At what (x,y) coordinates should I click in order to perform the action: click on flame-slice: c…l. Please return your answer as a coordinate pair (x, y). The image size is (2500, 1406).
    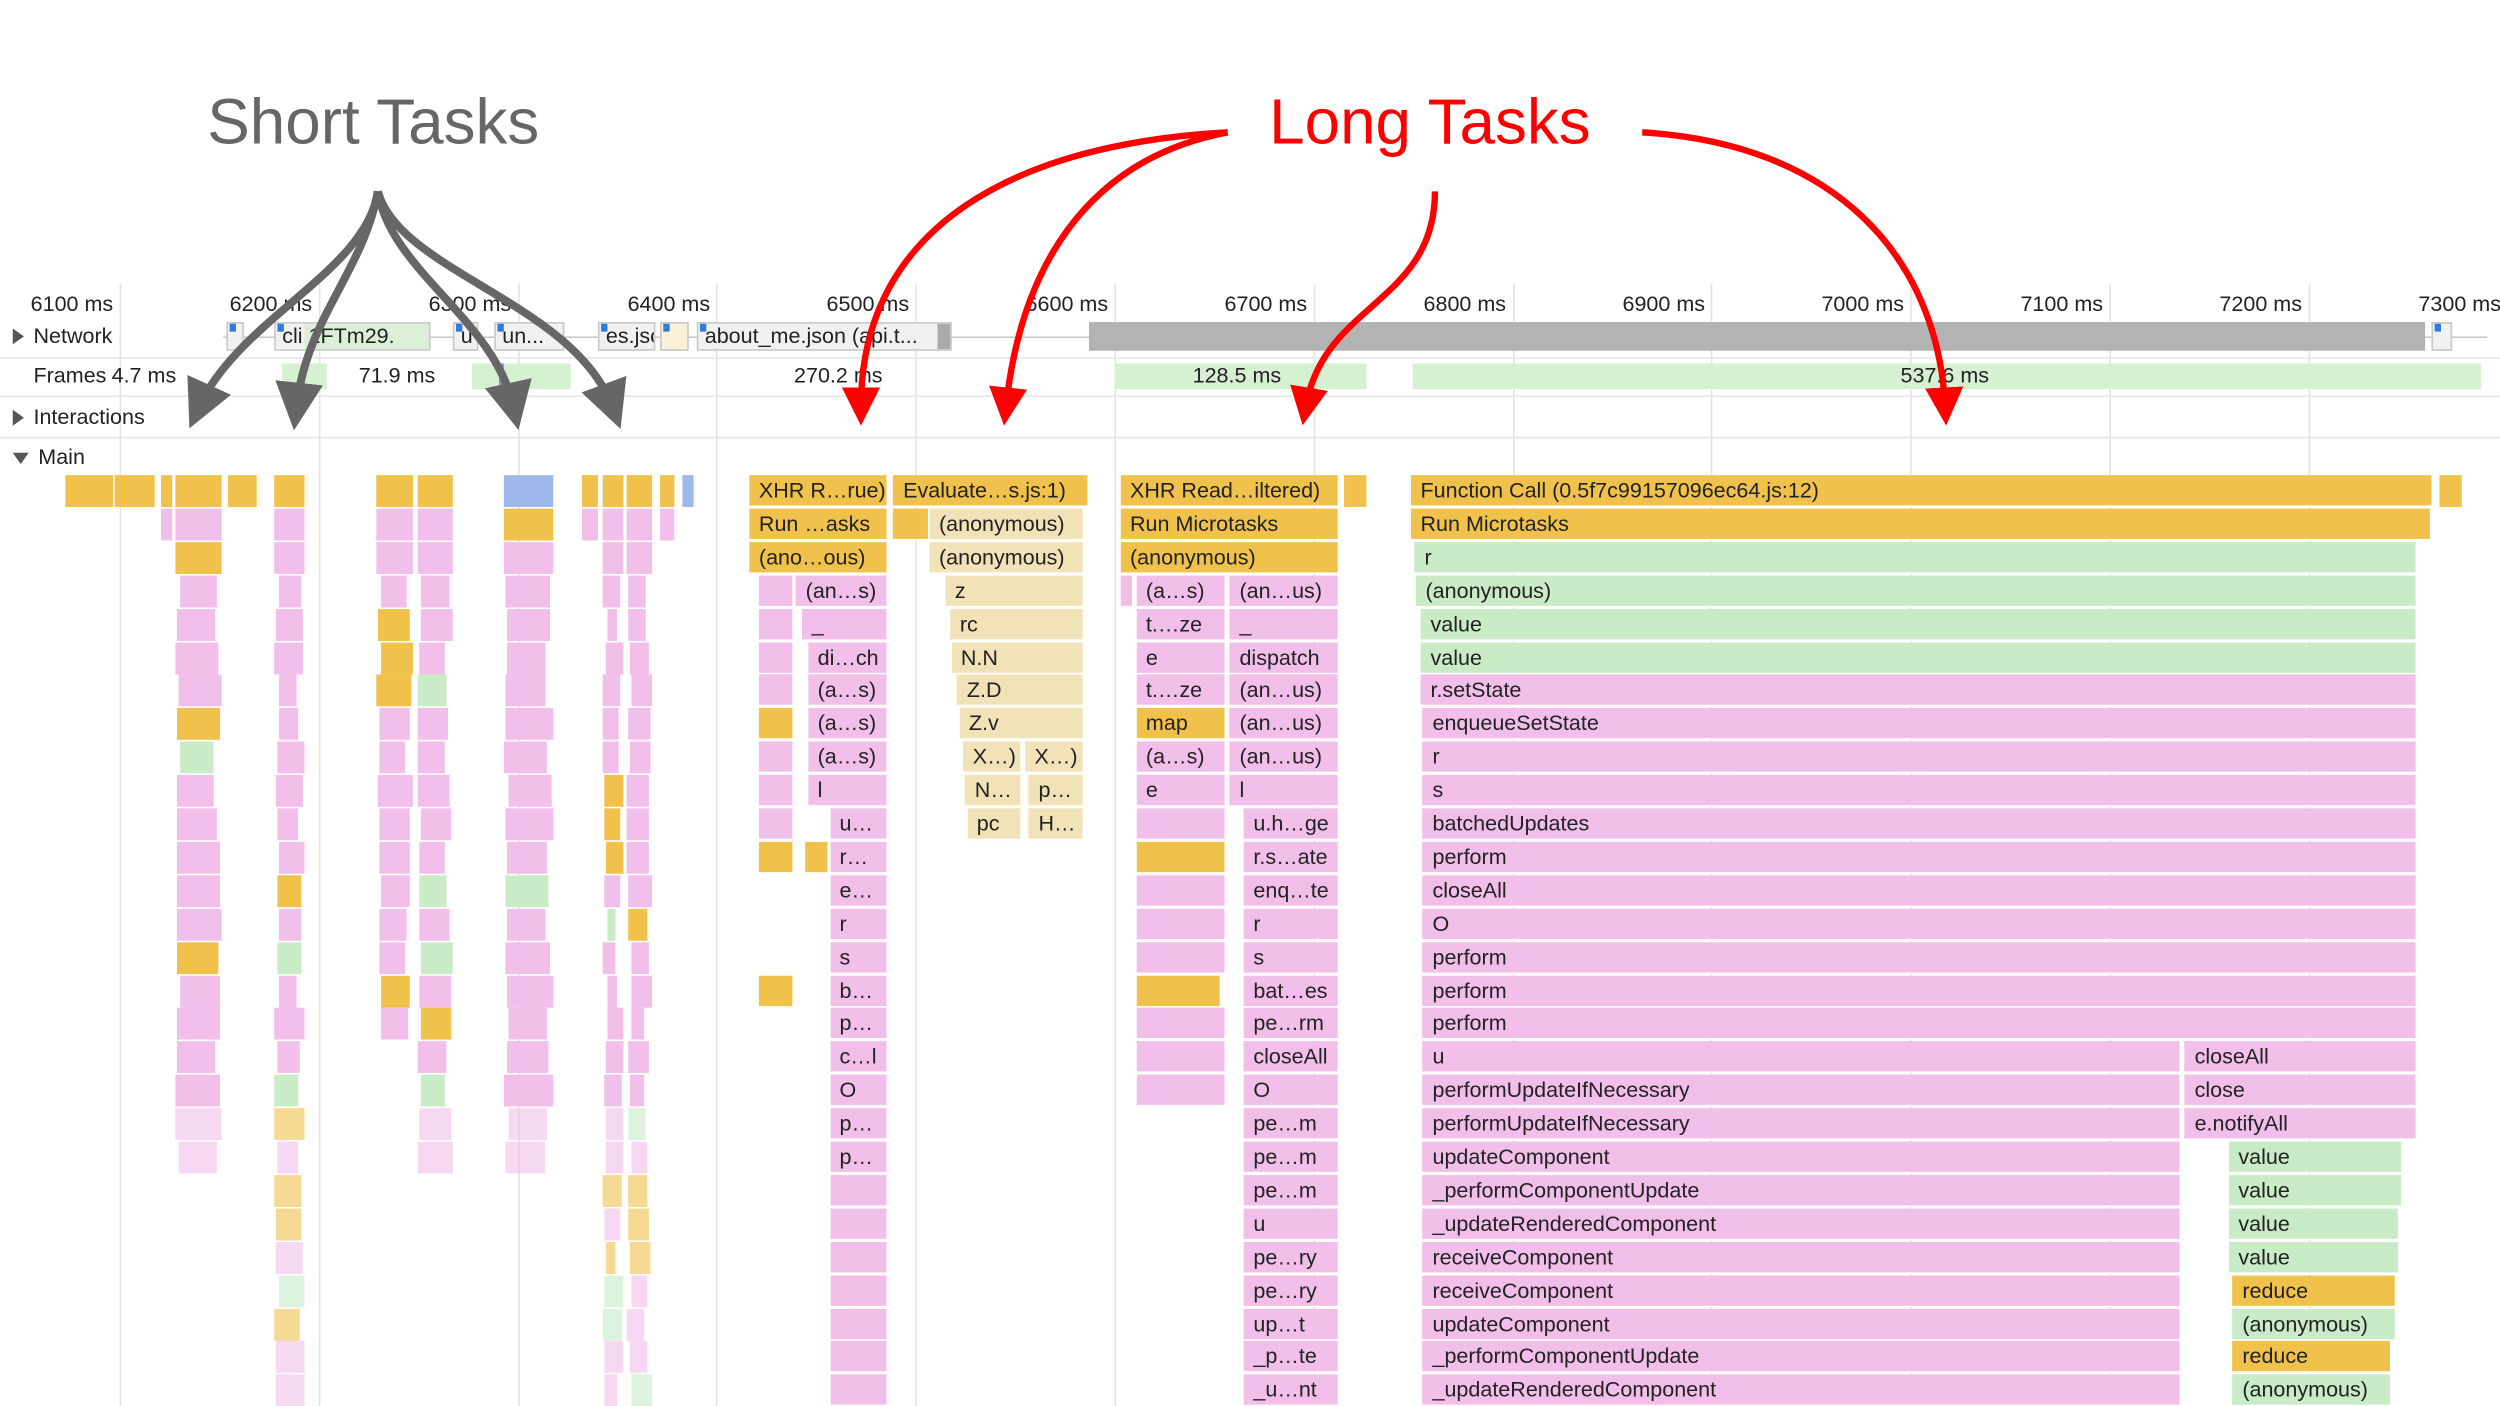
    Looking at the image, I should click on (858, 1057).